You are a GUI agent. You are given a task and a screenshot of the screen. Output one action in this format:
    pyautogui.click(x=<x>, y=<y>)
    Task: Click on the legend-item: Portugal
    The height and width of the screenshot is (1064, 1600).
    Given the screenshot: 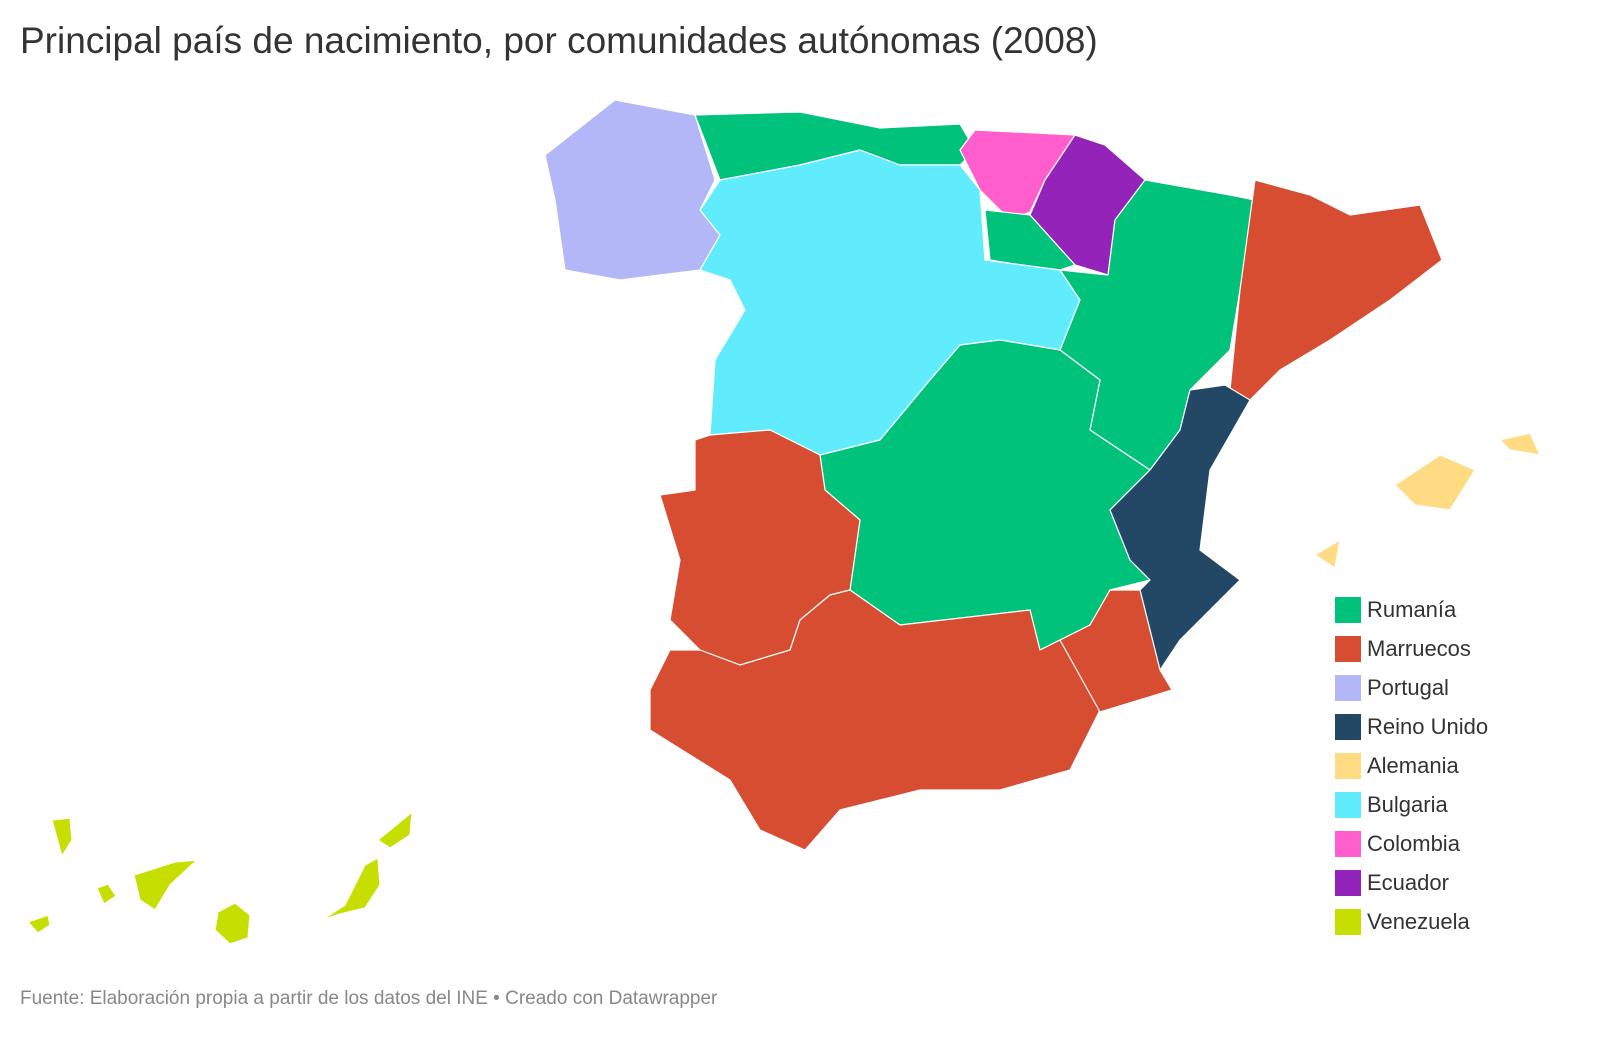 What is the action you would take?
    pyautogui.click(x=1411, y=687)
    